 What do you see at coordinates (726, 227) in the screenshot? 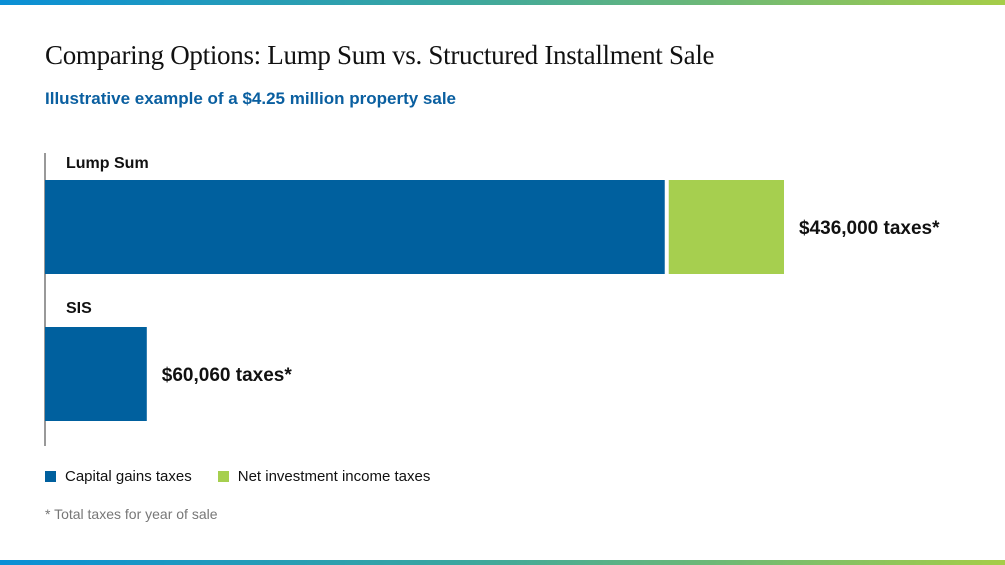
I see `bar-niit` at bounding box center [726, 227].